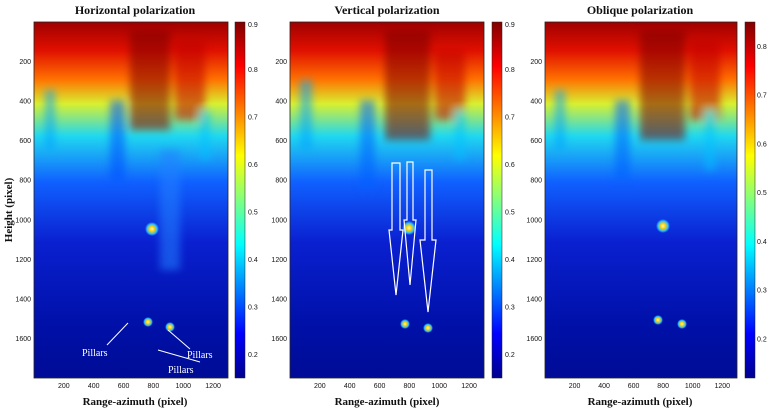 The width and height of the screenshot is (770, 418). I want to click on panel-title: Horizontal polarization, so click(135, 10).